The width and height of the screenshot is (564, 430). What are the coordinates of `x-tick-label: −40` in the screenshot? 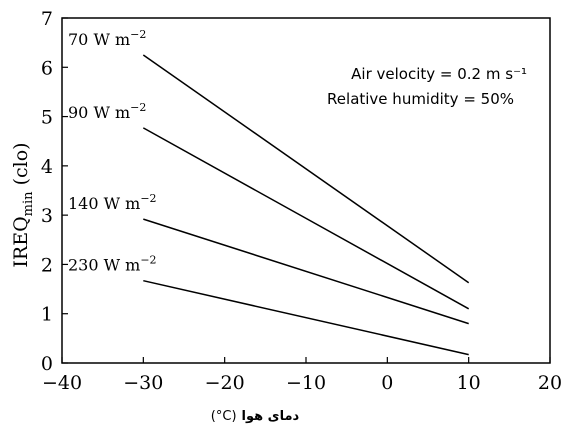 It's located at (62, 383).